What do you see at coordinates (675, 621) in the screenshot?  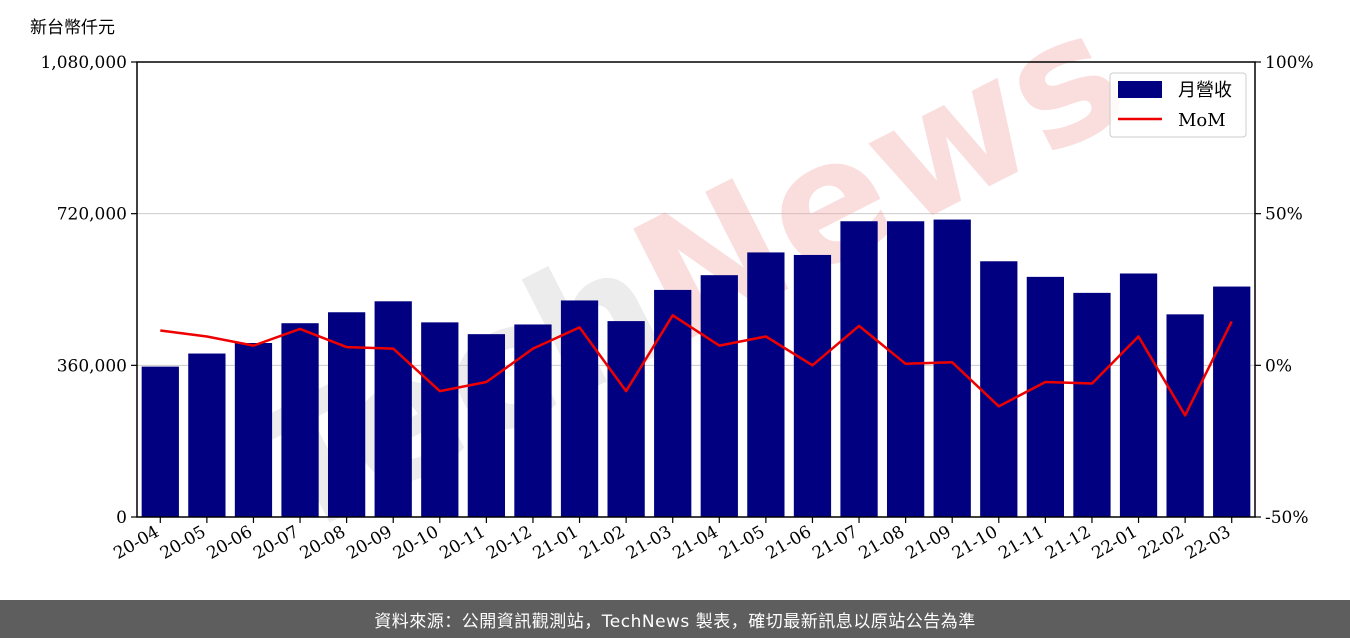 I see `footer-text: 資料來源：公開資訊觀測站，TechNews 製表，確切最新訊息以原站公告為準` at bounding box center [675, 621].